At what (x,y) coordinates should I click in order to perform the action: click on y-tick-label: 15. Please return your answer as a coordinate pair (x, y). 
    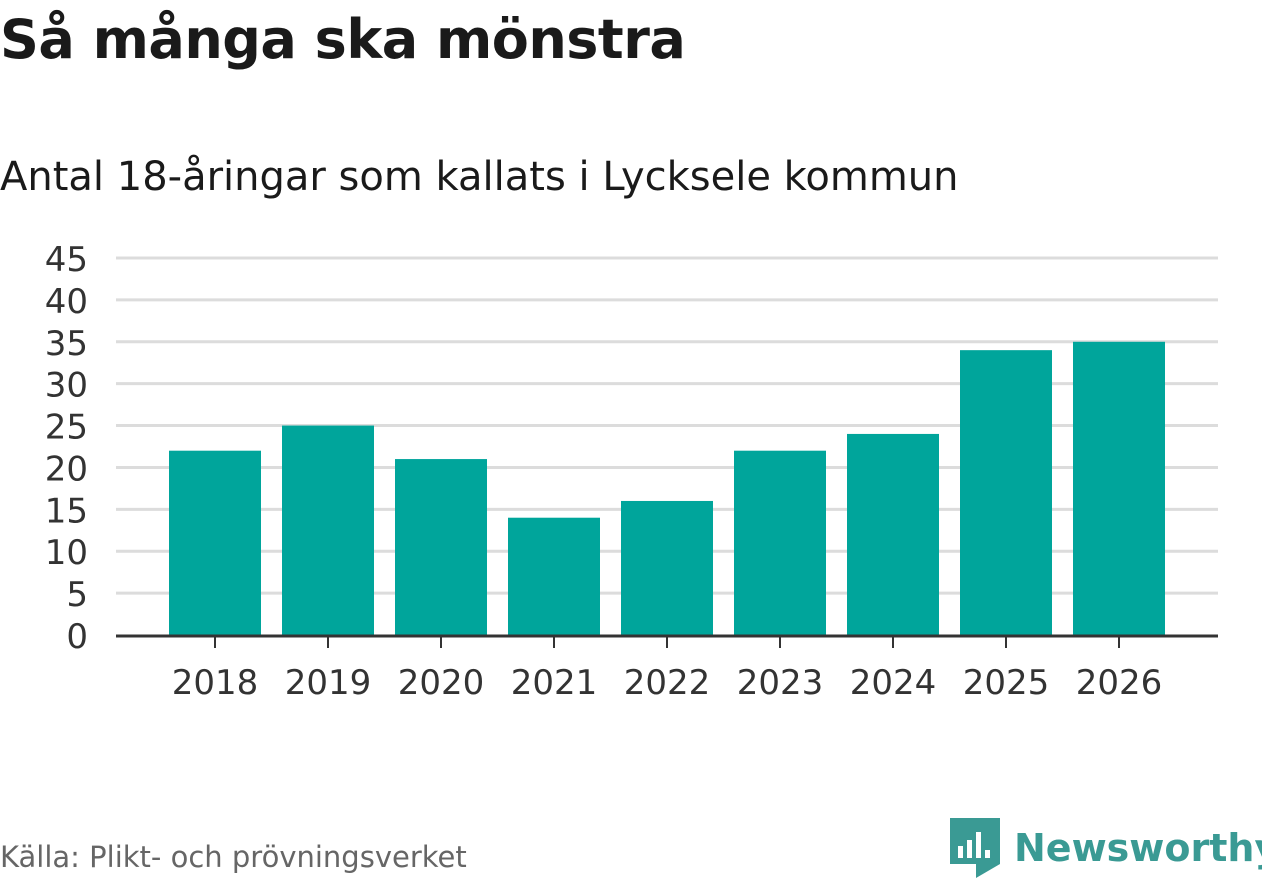
    Looking at the image, I should click on (66, 511).